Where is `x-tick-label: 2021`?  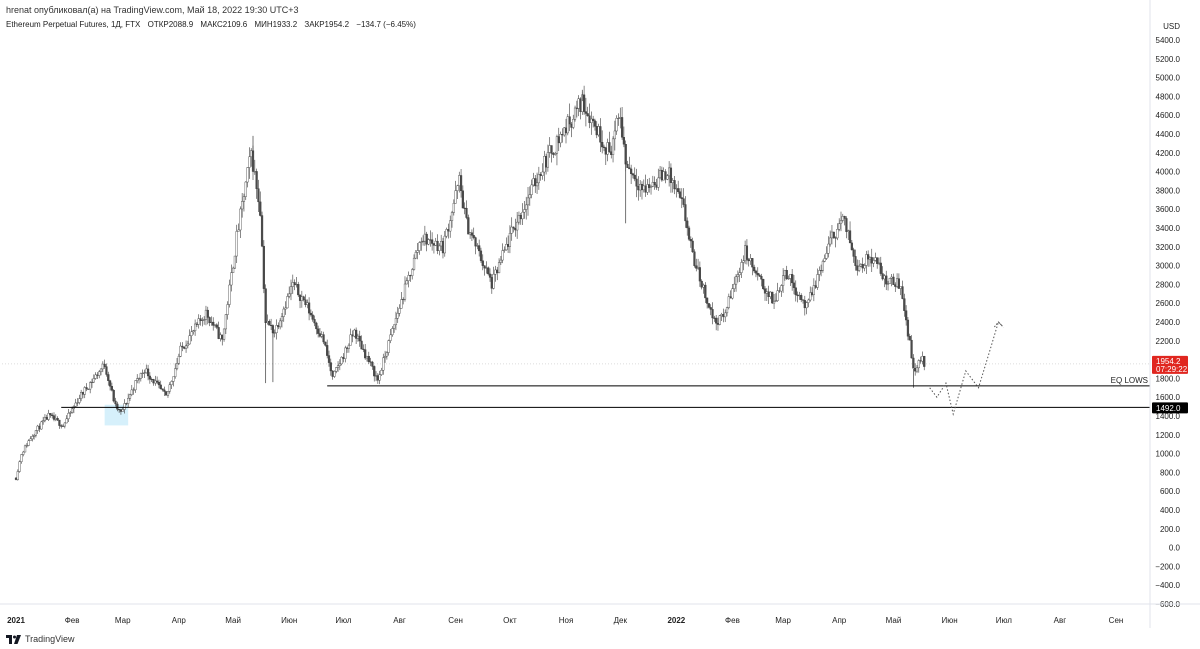
x-tick-label: 2021 is located at coordinates (16, 620).